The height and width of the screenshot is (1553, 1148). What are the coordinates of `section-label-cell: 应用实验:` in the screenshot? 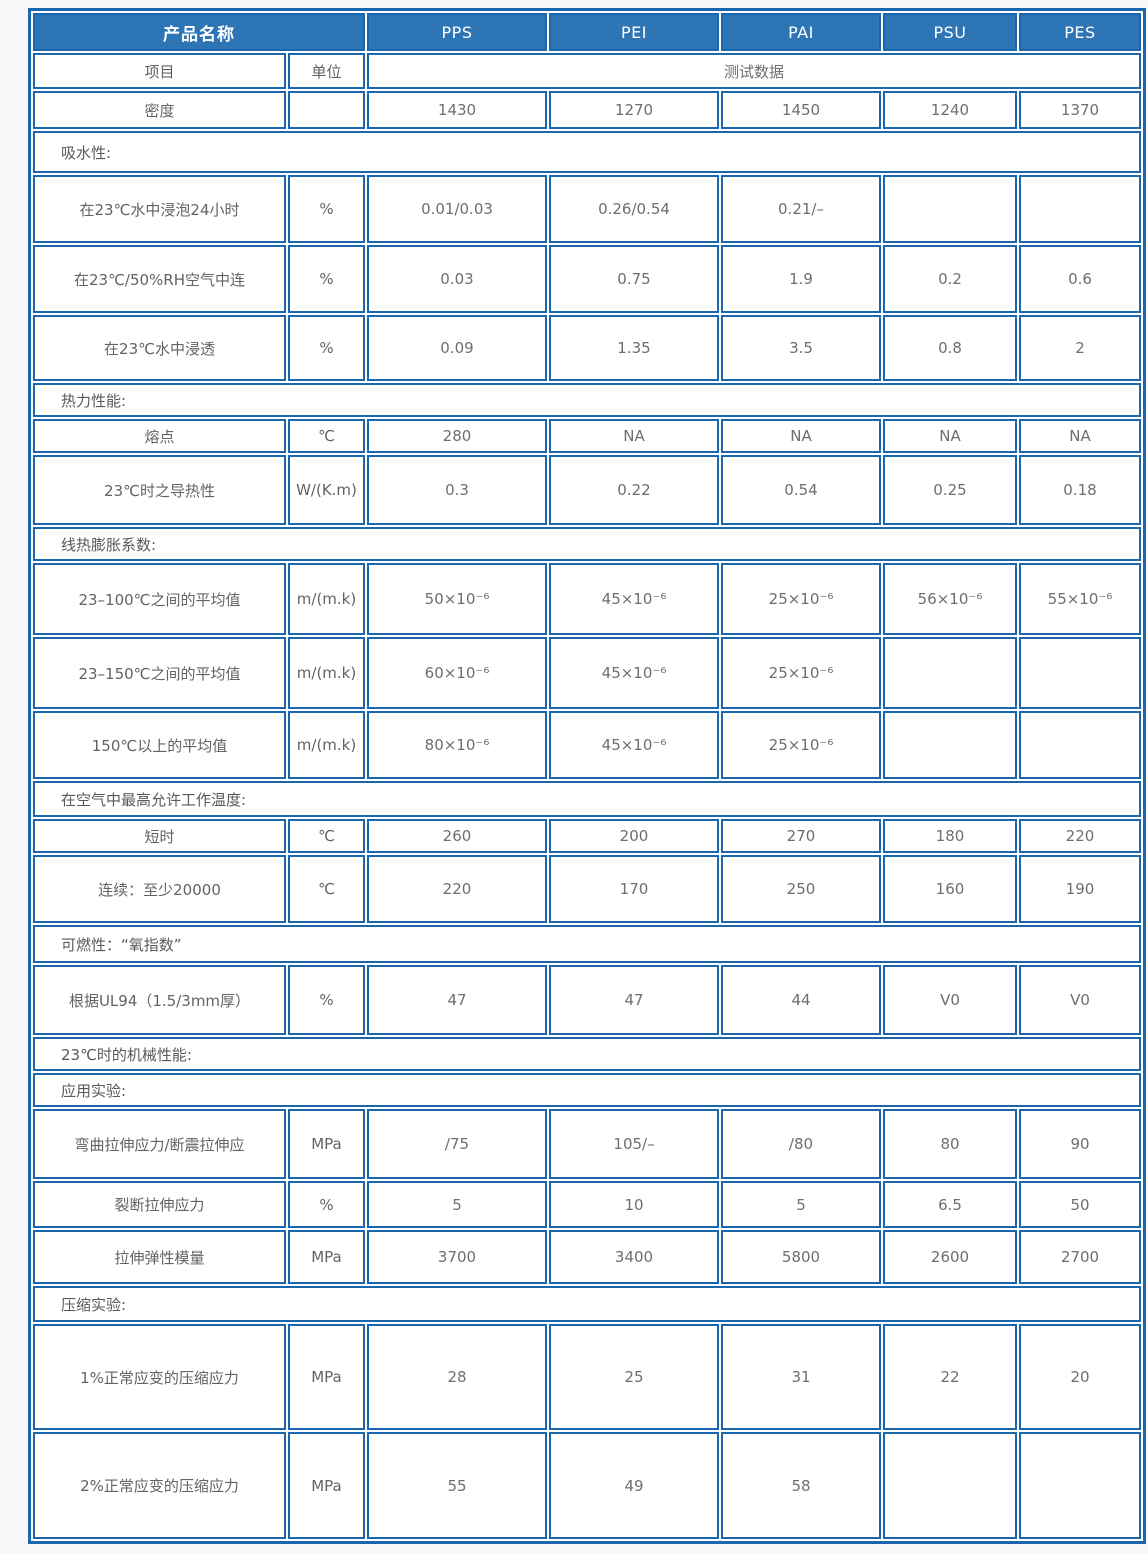 It's located at (587, 1090).